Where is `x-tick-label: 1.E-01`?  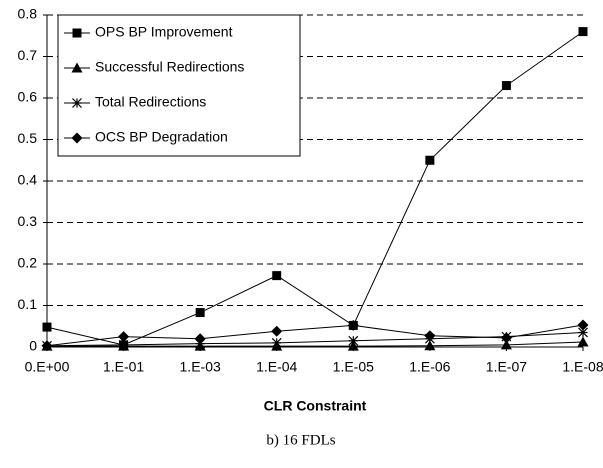
x-tick-label: 1.E-01 is located at coordinates (123, 367).